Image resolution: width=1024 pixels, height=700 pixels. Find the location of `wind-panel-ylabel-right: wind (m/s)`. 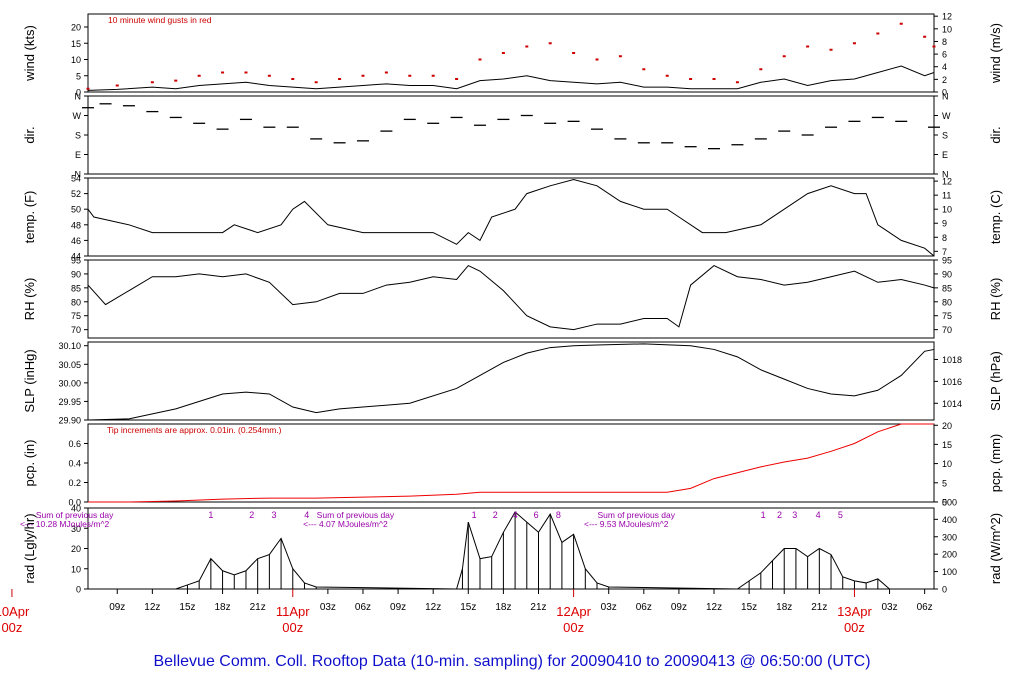

wind-panel-ylabel-right: wind (m/s) is located at coordinates (995, 53).